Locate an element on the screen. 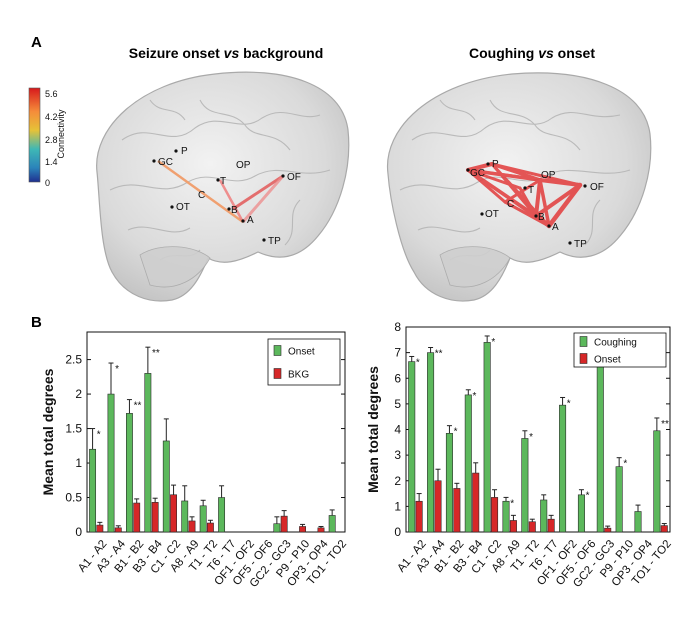 Image resolution: width=700 pixels, height=633 pixels. panel-label-b: B is located at coordinates (36, 322).